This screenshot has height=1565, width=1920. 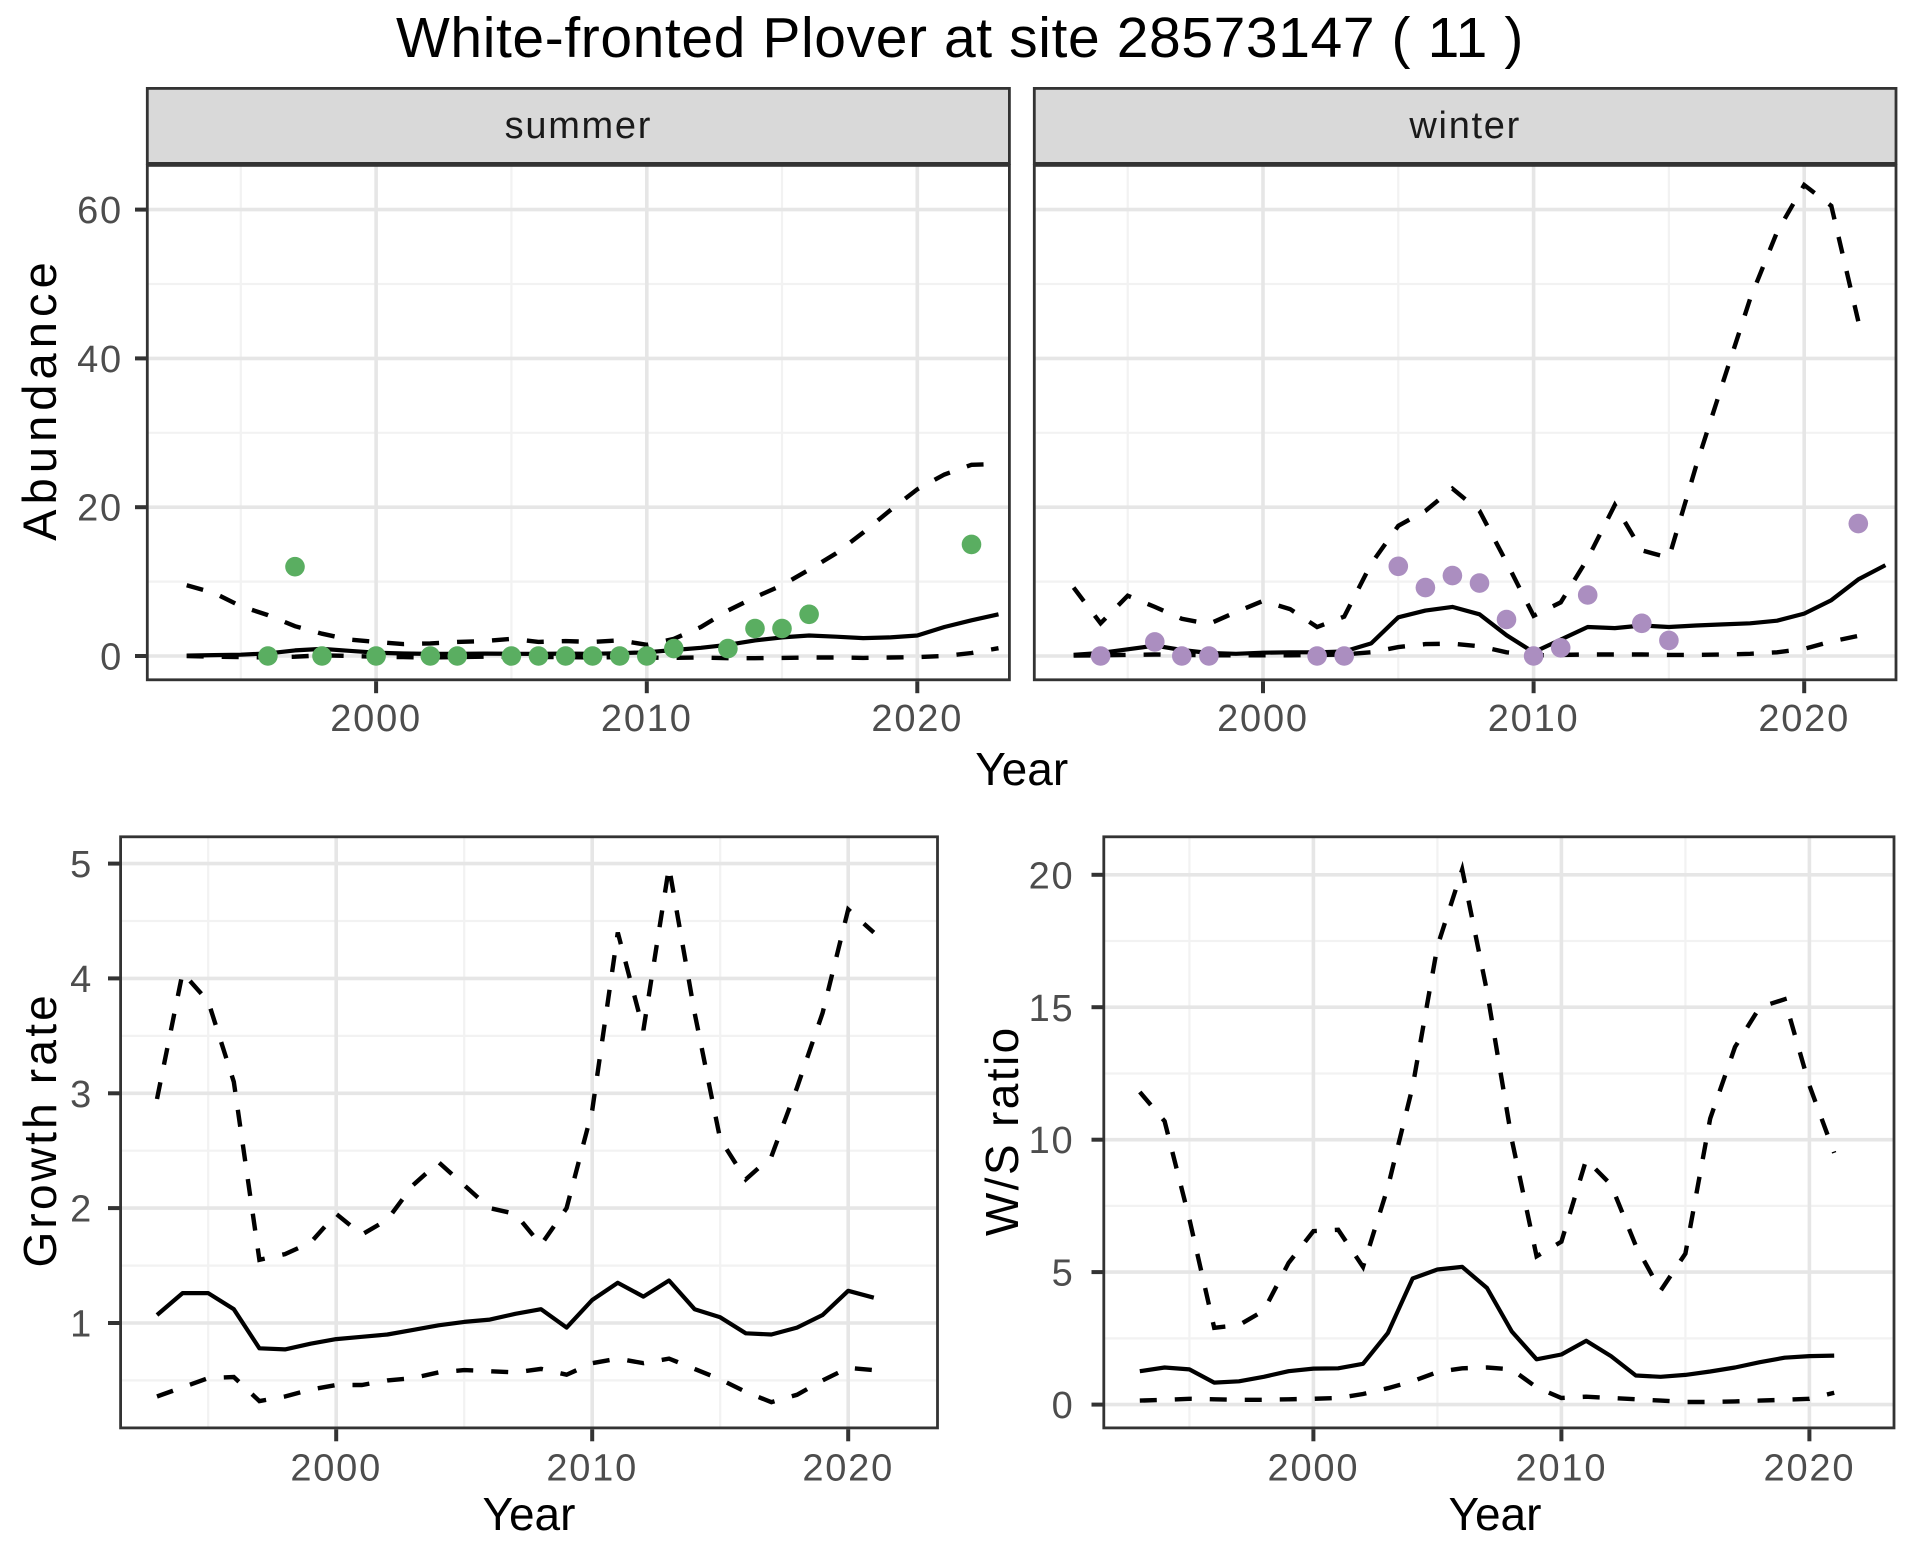 What do you see at coordinates (81, 1095) in the screenshot?
I see `svg-text: 3` at bounding box center [81, 1095].